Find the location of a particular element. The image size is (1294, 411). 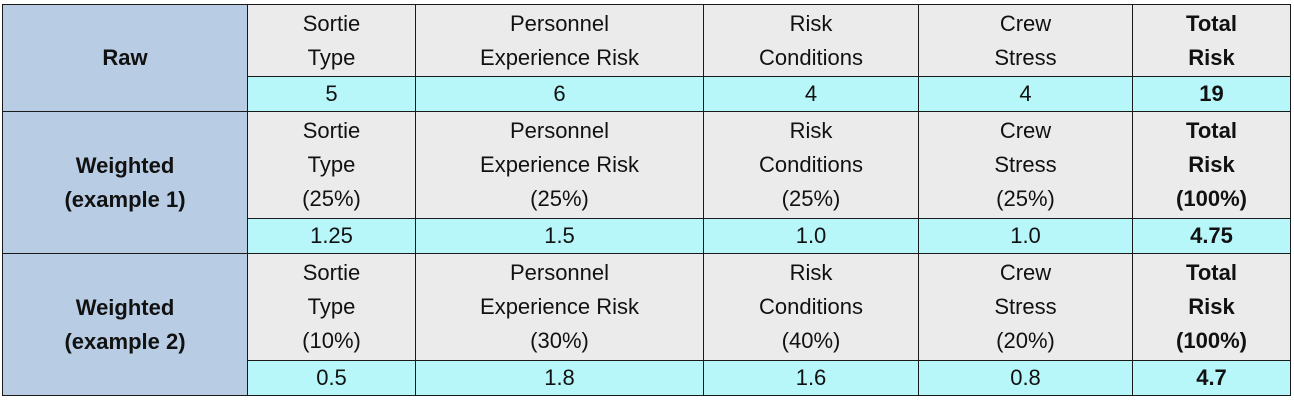

header-personnel-experience-risk: Personnel Experience Risk (25%) is located at coordinates (559, 165).